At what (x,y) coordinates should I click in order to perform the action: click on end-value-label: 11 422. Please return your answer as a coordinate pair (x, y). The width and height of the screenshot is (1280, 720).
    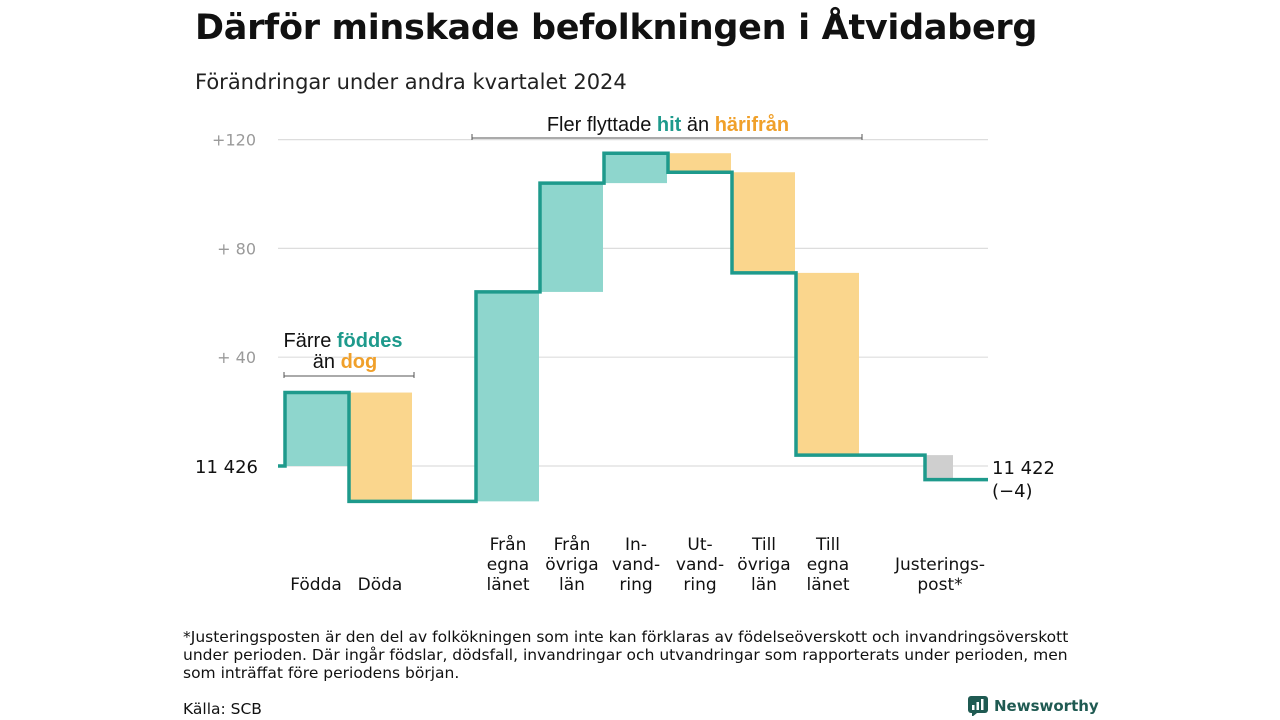
    Looking at the image, I should click on (1023, 468).